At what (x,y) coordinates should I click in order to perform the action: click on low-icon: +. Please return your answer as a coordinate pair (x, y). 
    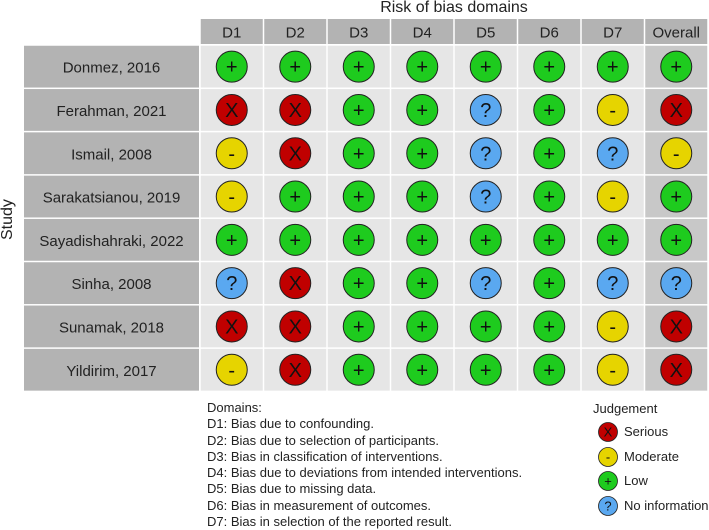
    Looking at the image, I should click on (608, 481).